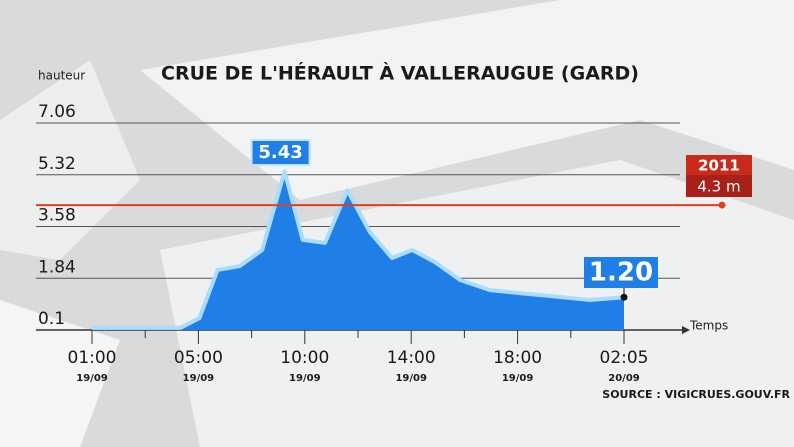 This screenshot has width=794, height=447. Describe the element at coordinates (624, 378) in the screenshot. I see `x-tick-date: 20/09` at that location.